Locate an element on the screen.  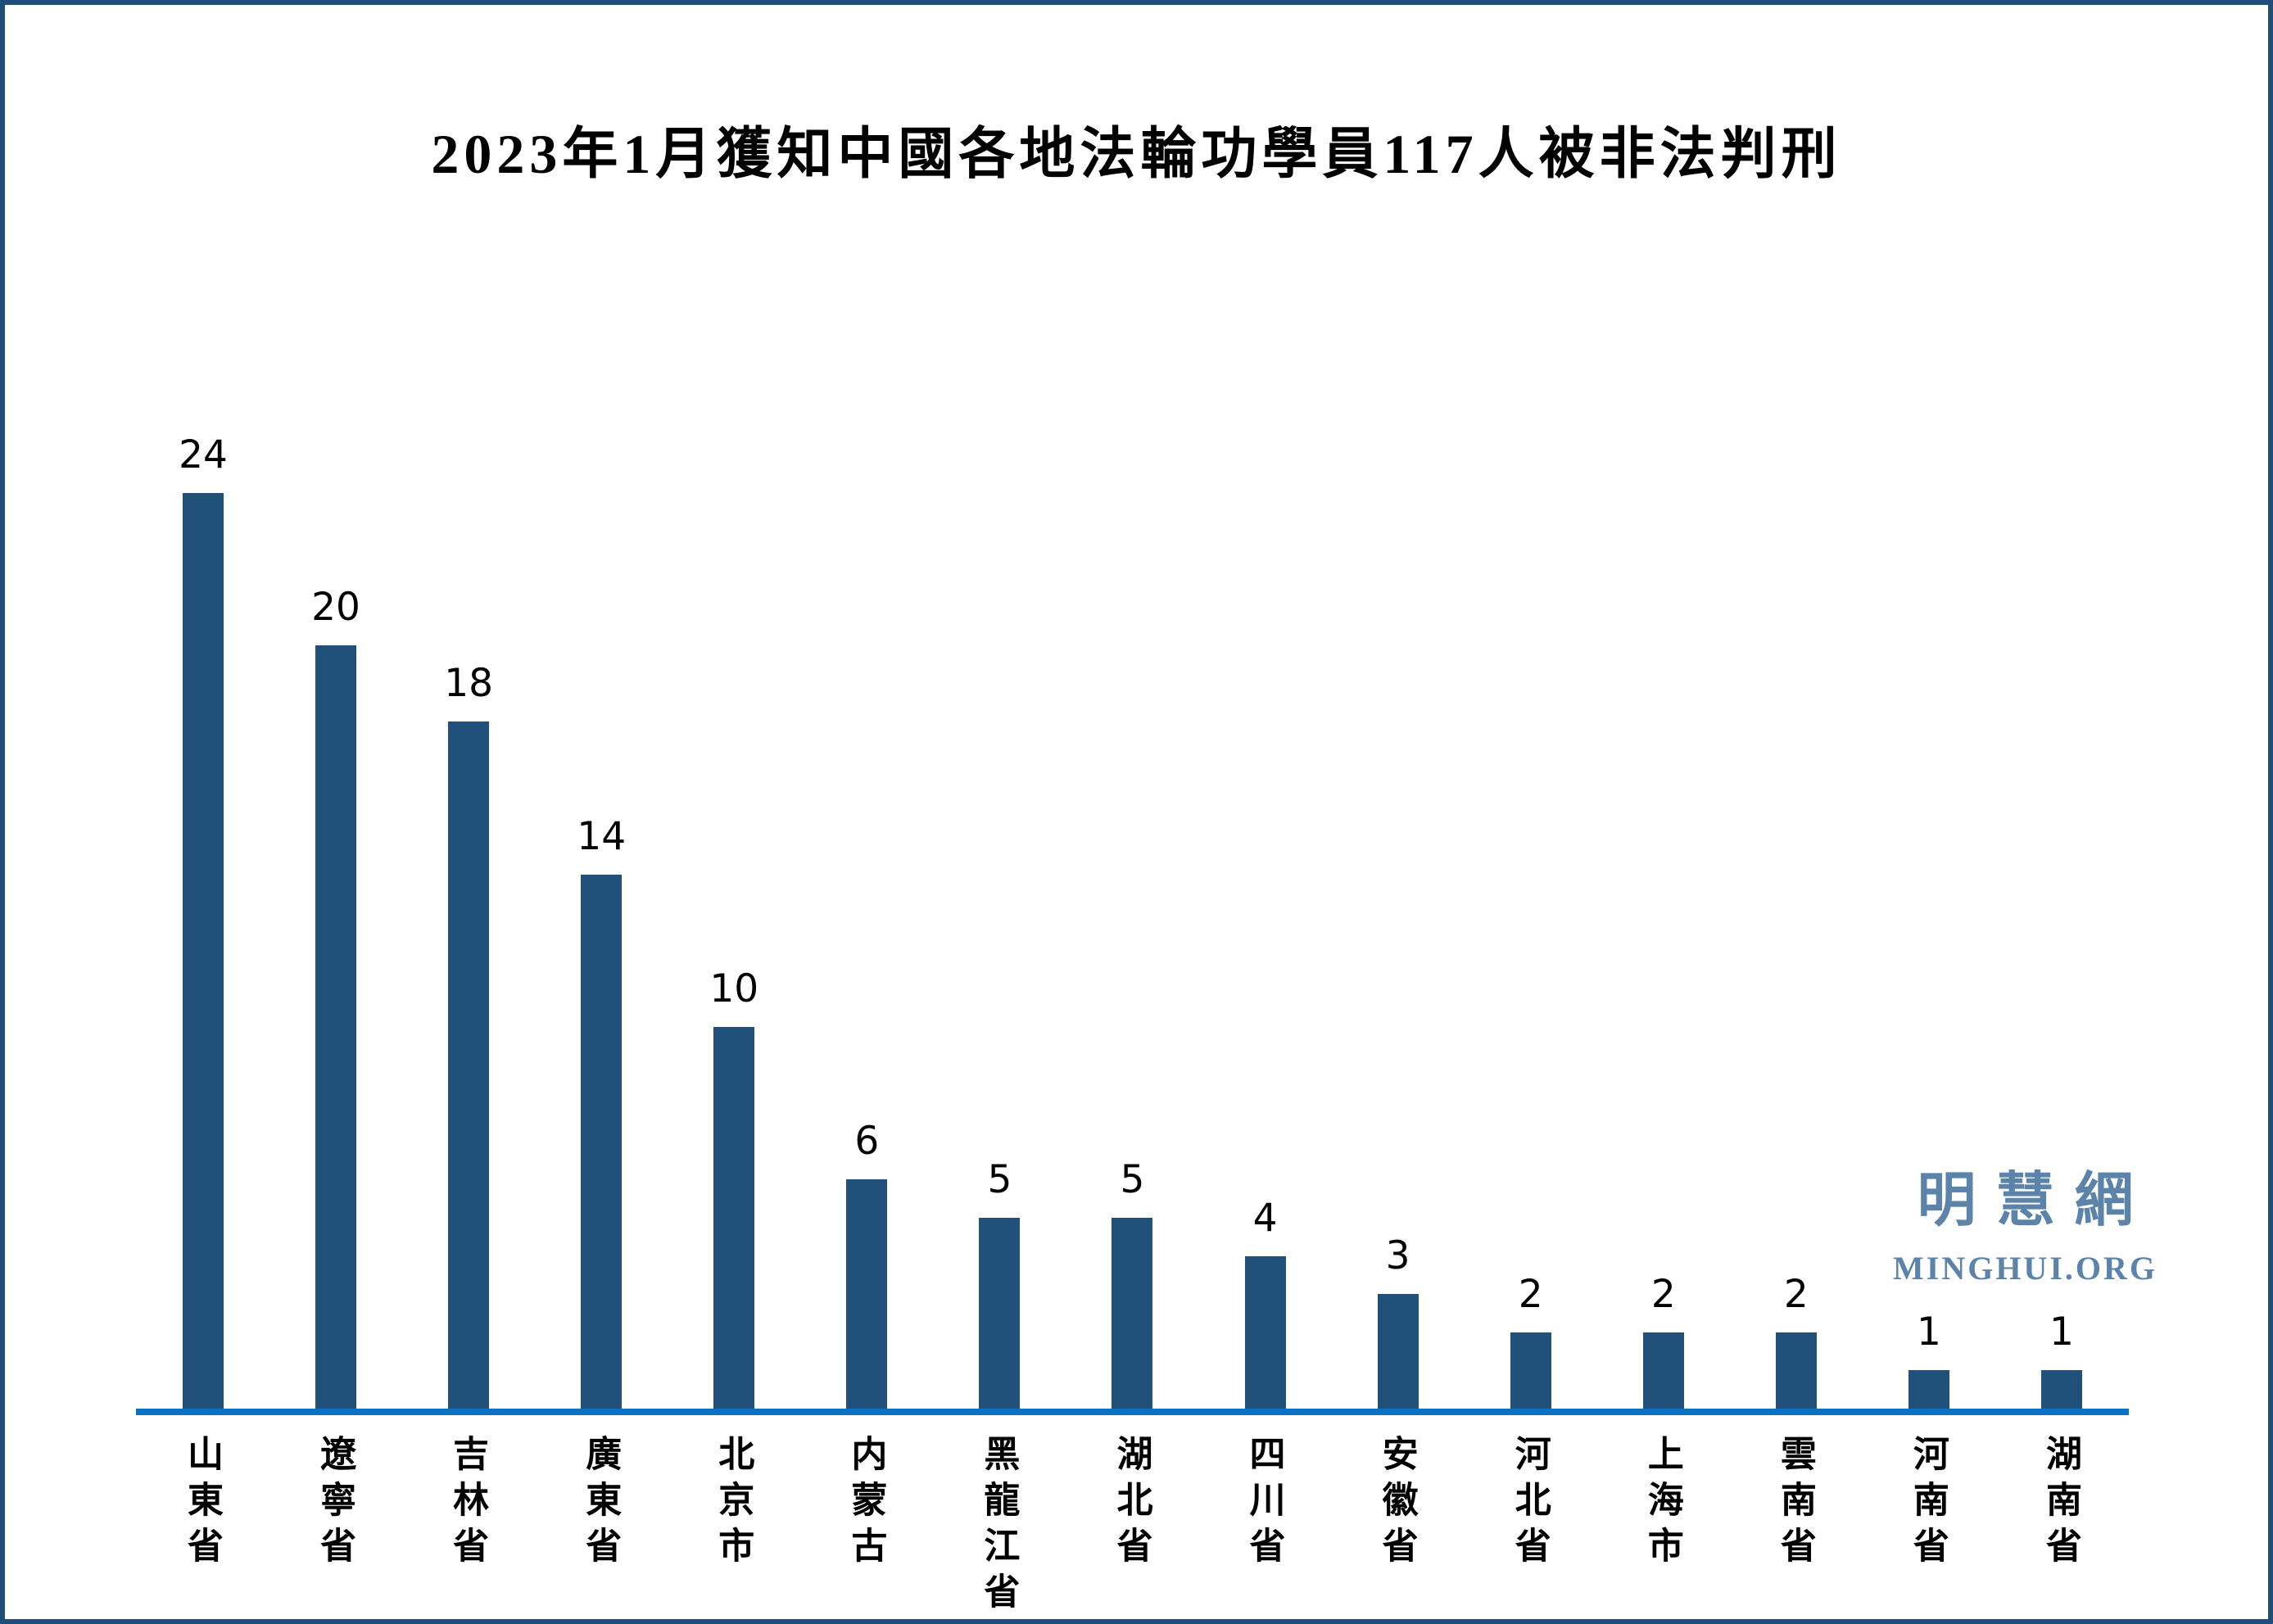
bar-value-label: 18 is located at coordinates (469, 684).